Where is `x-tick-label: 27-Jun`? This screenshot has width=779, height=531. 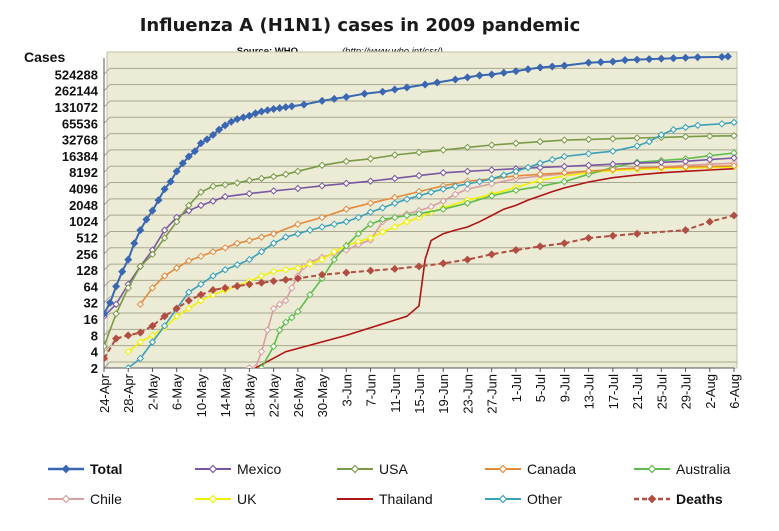
x-tick-label: 27-Jun is located at coordinates (492, 394).